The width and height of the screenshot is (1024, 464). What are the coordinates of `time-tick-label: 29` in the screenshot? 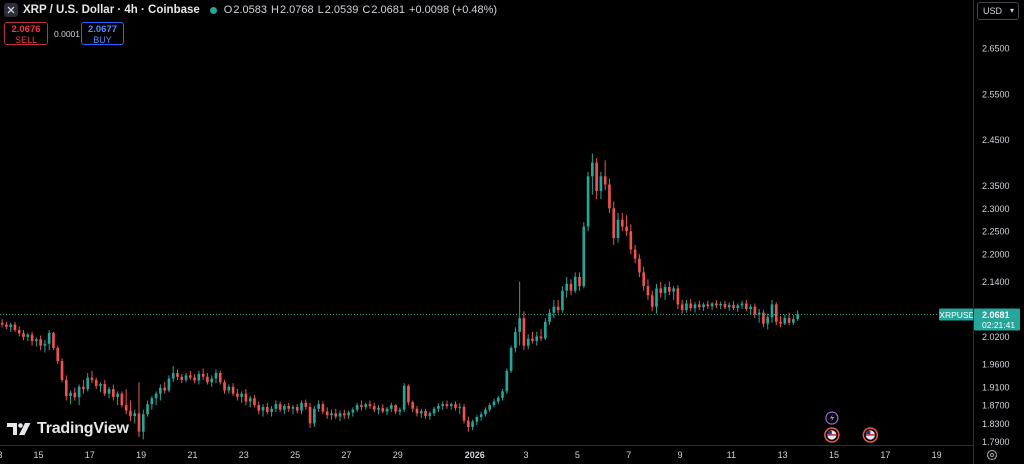 It's located at (398, 455).